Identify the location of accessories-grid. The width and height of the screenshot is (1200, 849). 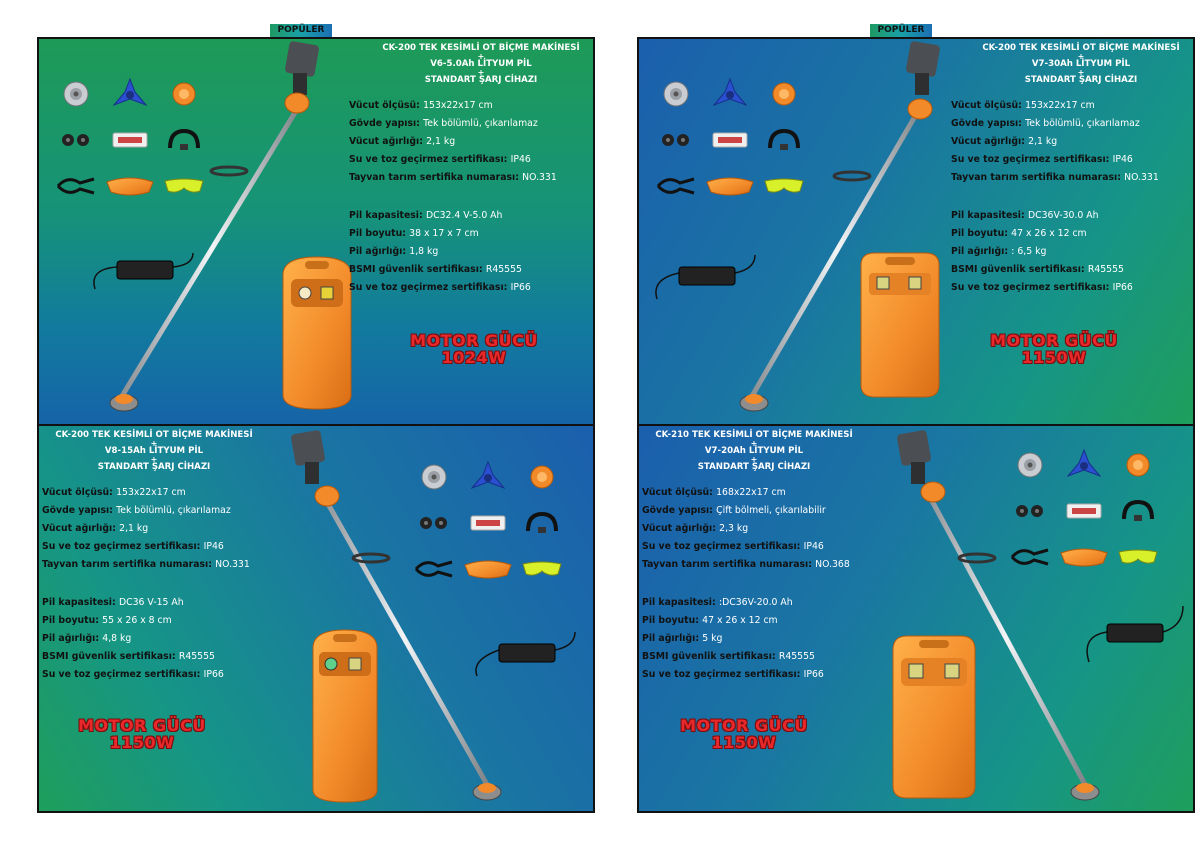
(730, 140).